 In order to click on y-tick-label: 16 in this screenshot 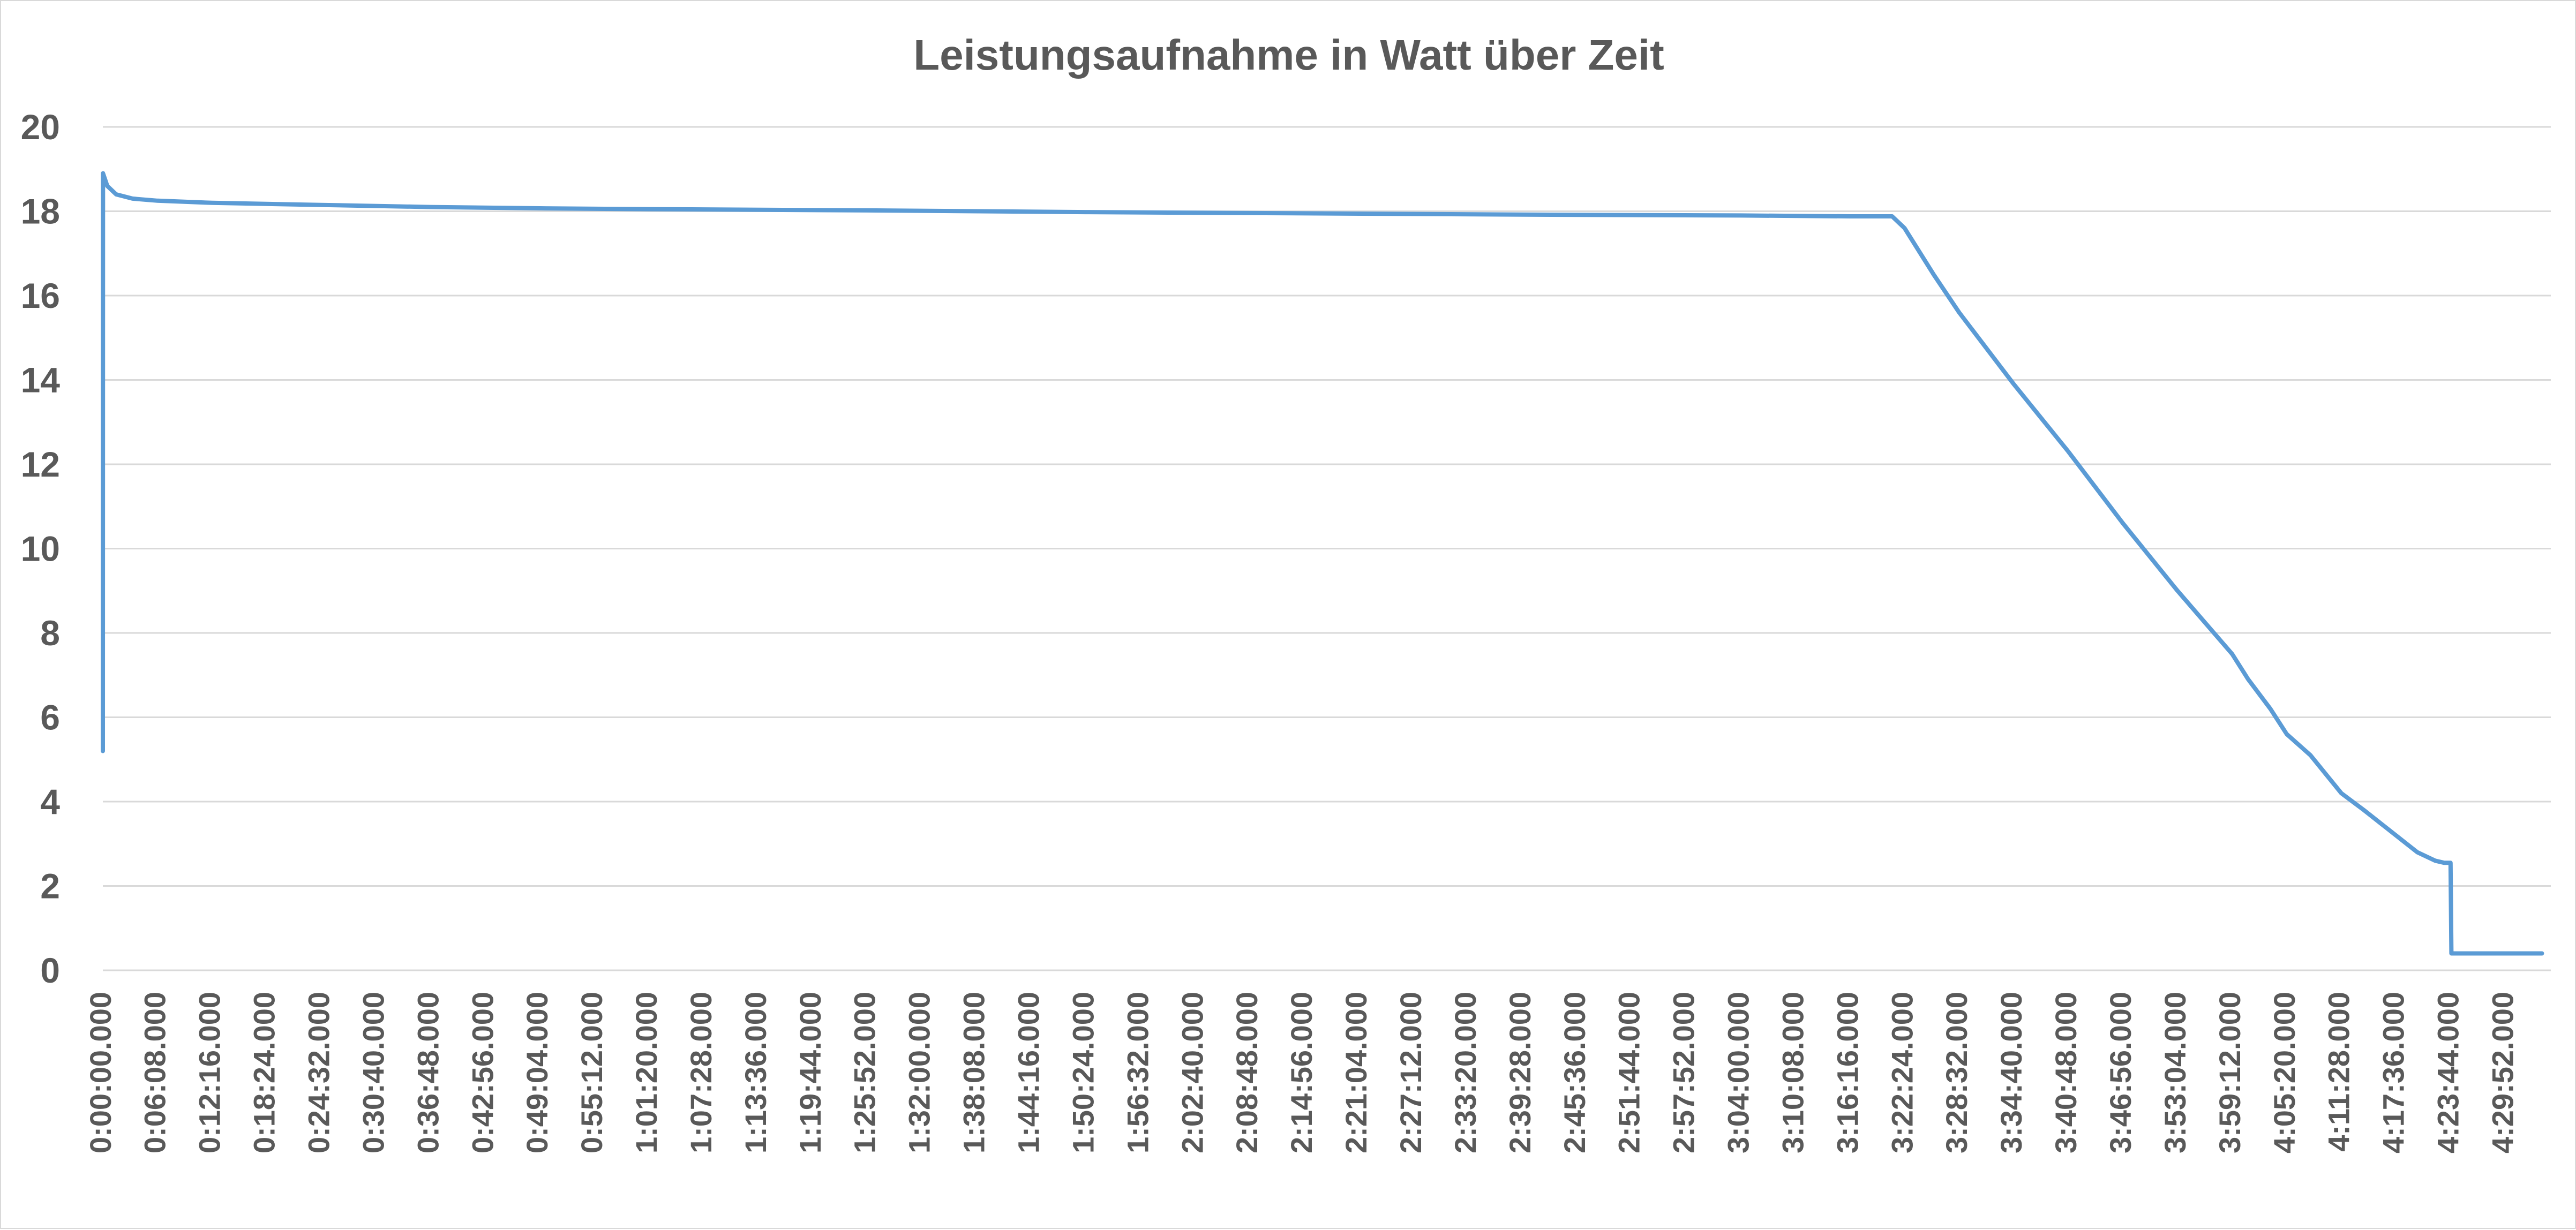, I will do `click(40, 295)`.